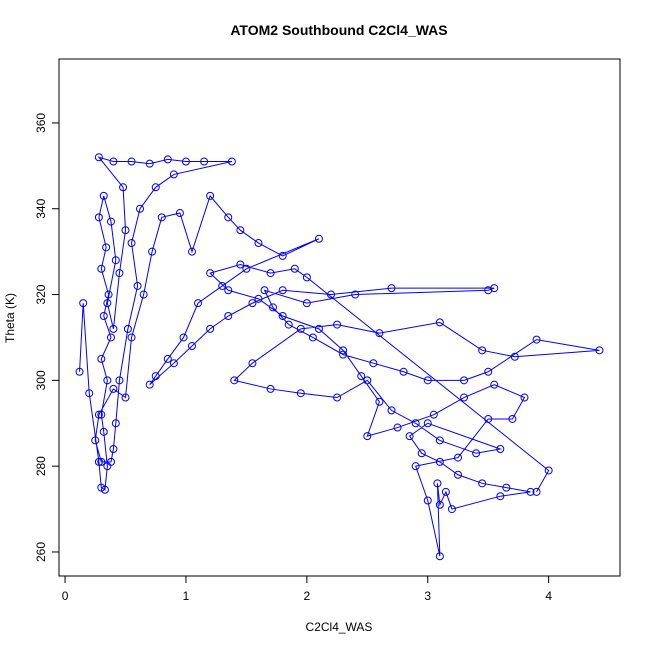 This screenshot has width=650, height=655. I want to click on y-tick-label: 360, so click(41, 123).